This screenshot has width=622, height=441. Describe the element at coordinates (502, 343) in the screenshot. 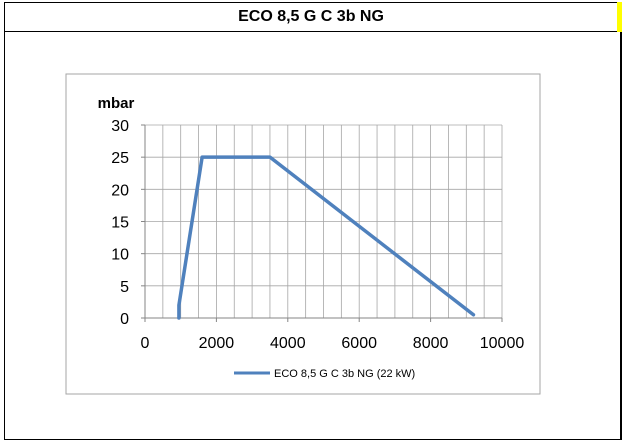

I see `x-tick-label: 10000` at that location.